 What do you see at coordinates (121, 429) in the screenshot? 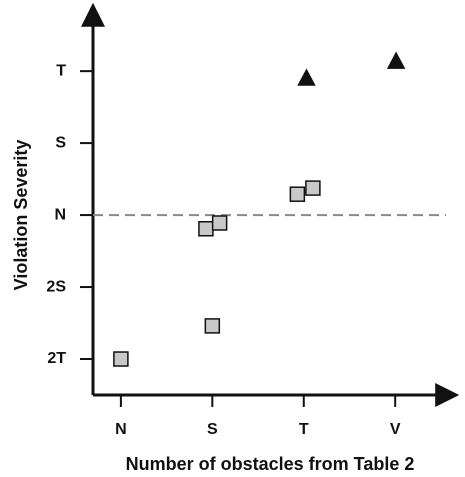
I see `x-tick-label: N` at bounding box center [121, 429].